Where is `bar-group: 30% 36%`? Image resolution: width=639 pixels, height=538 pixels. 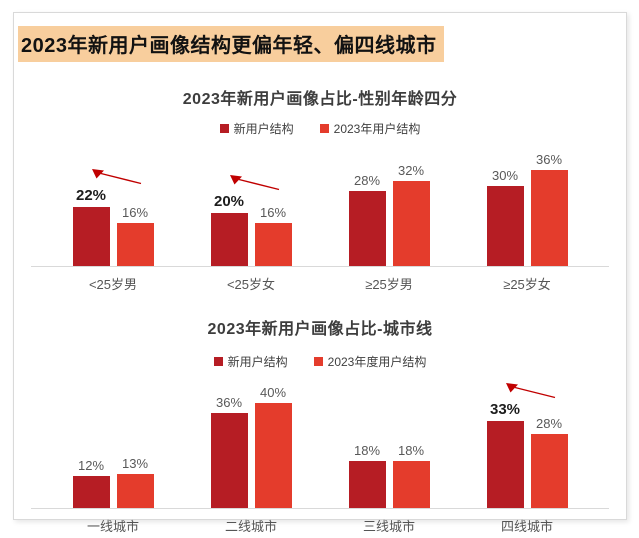
bar-group: 30% 36% is located at coordinates (527, 209).